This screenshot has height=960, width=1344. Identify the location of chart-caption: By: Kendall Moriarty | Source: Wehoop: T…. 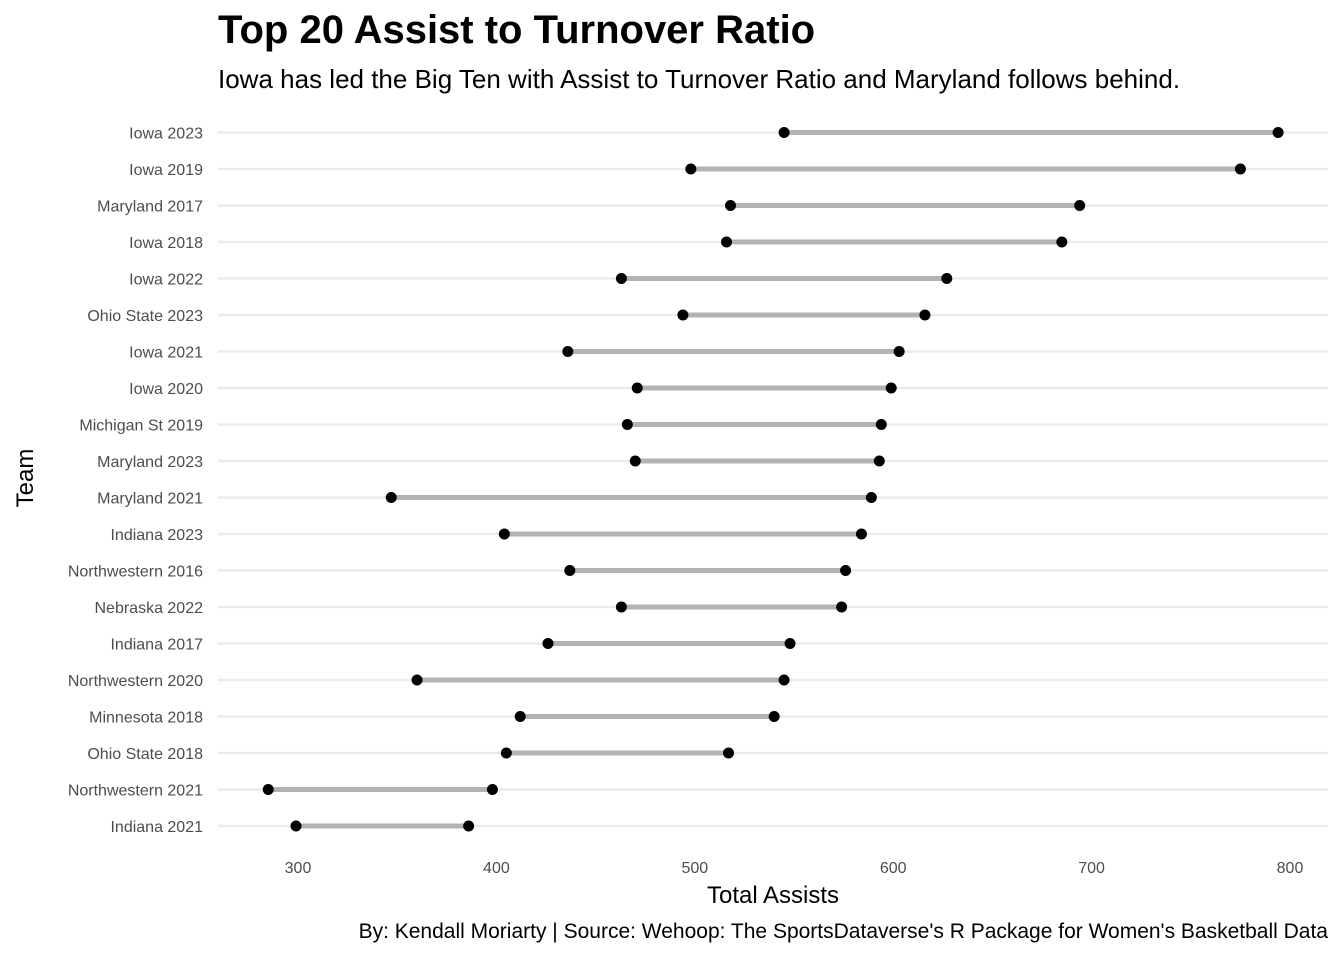
(843, 931).